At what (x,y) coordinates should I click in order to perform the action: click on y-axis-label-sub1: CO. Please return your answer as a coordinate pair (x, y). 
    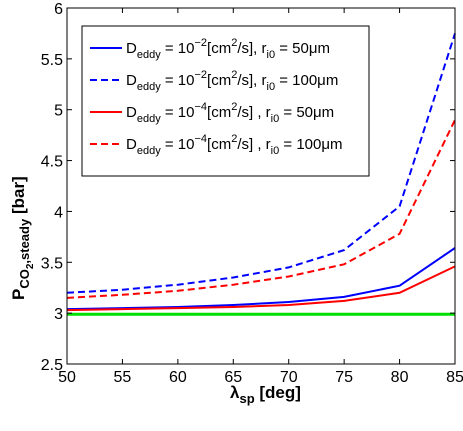
    Looking at the image, I should click on (24, 279).